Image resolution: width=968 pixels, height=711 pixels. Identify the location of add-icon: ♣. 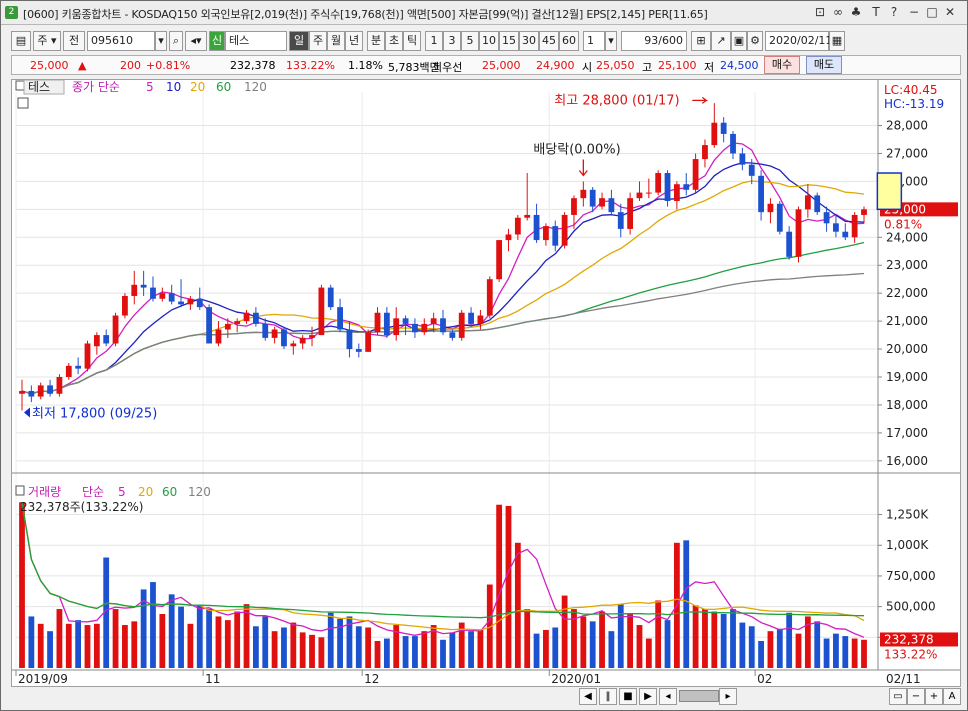
(856, 12).